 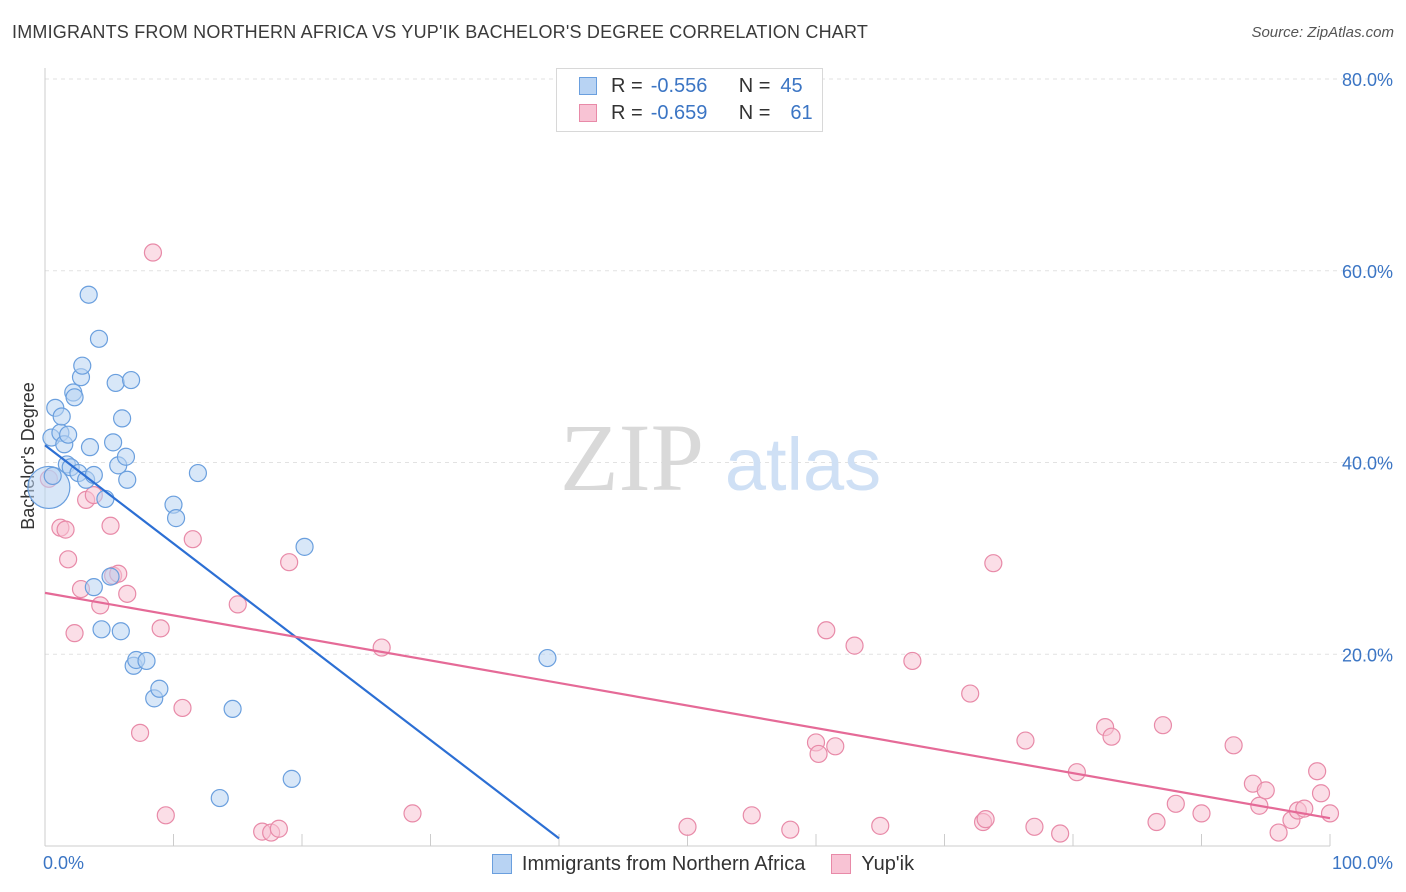 What do you see at coordinates (691, 86) in the screenshot?
I see `legend-row-immigrants: R = -0.556 N = 45` at bounding box center [691, 86].